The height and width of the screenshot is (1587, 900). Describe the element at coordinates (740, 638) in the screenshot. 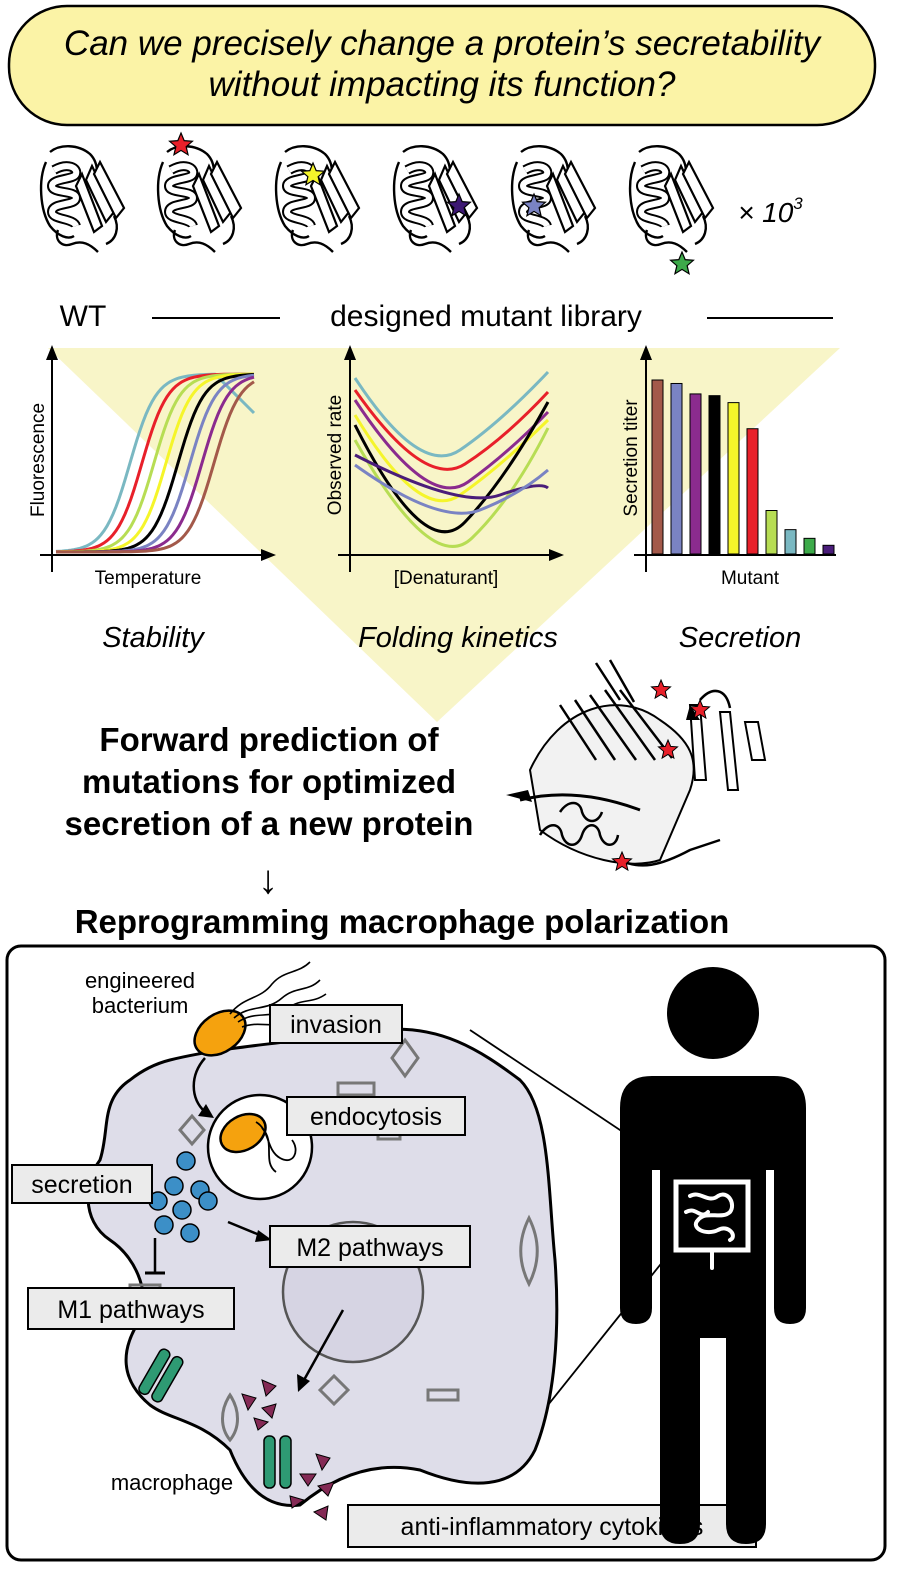

I see `secretion-caption: Secretion` at that location.